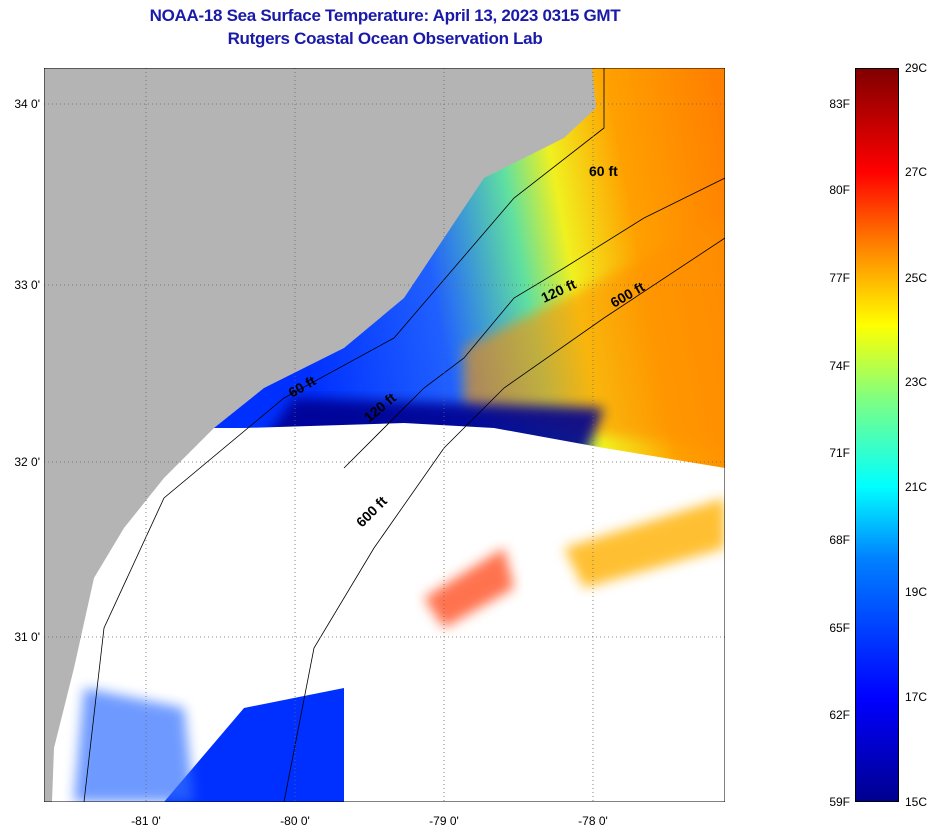  Describe the element at coordinates (916, 487) in the screenshot. I see `colorbar-c-label: 21C` at that location.